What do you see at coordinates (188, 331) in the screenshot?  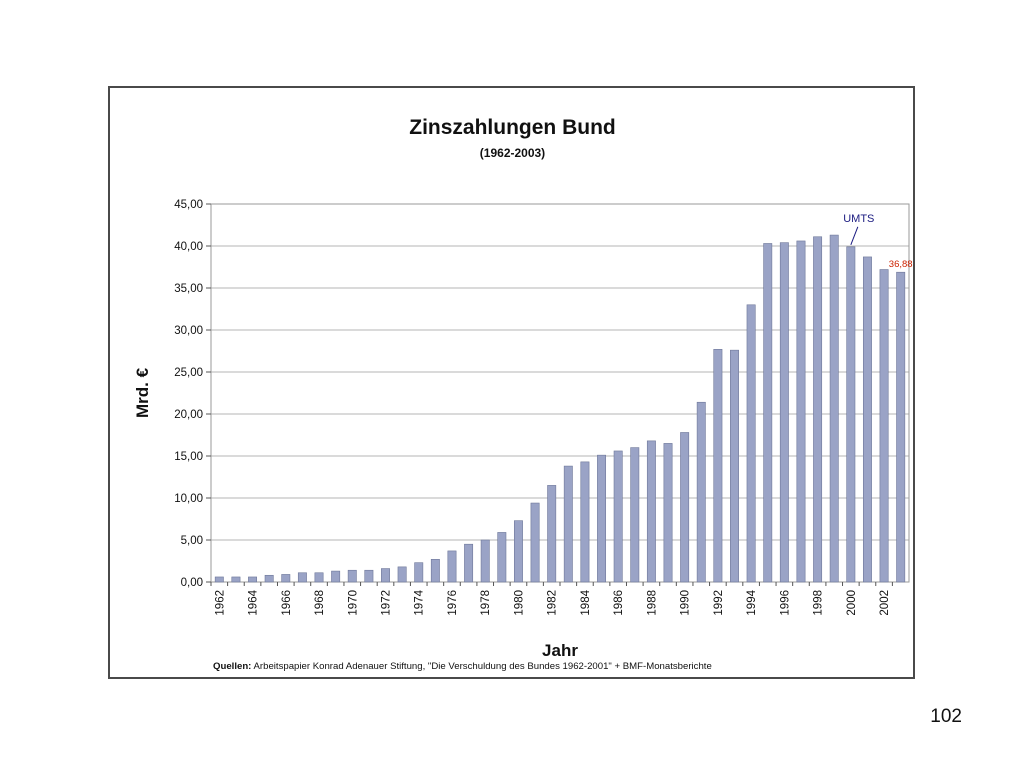 I see `y-tick-label: 30,00` at bounding box center [188, 331].